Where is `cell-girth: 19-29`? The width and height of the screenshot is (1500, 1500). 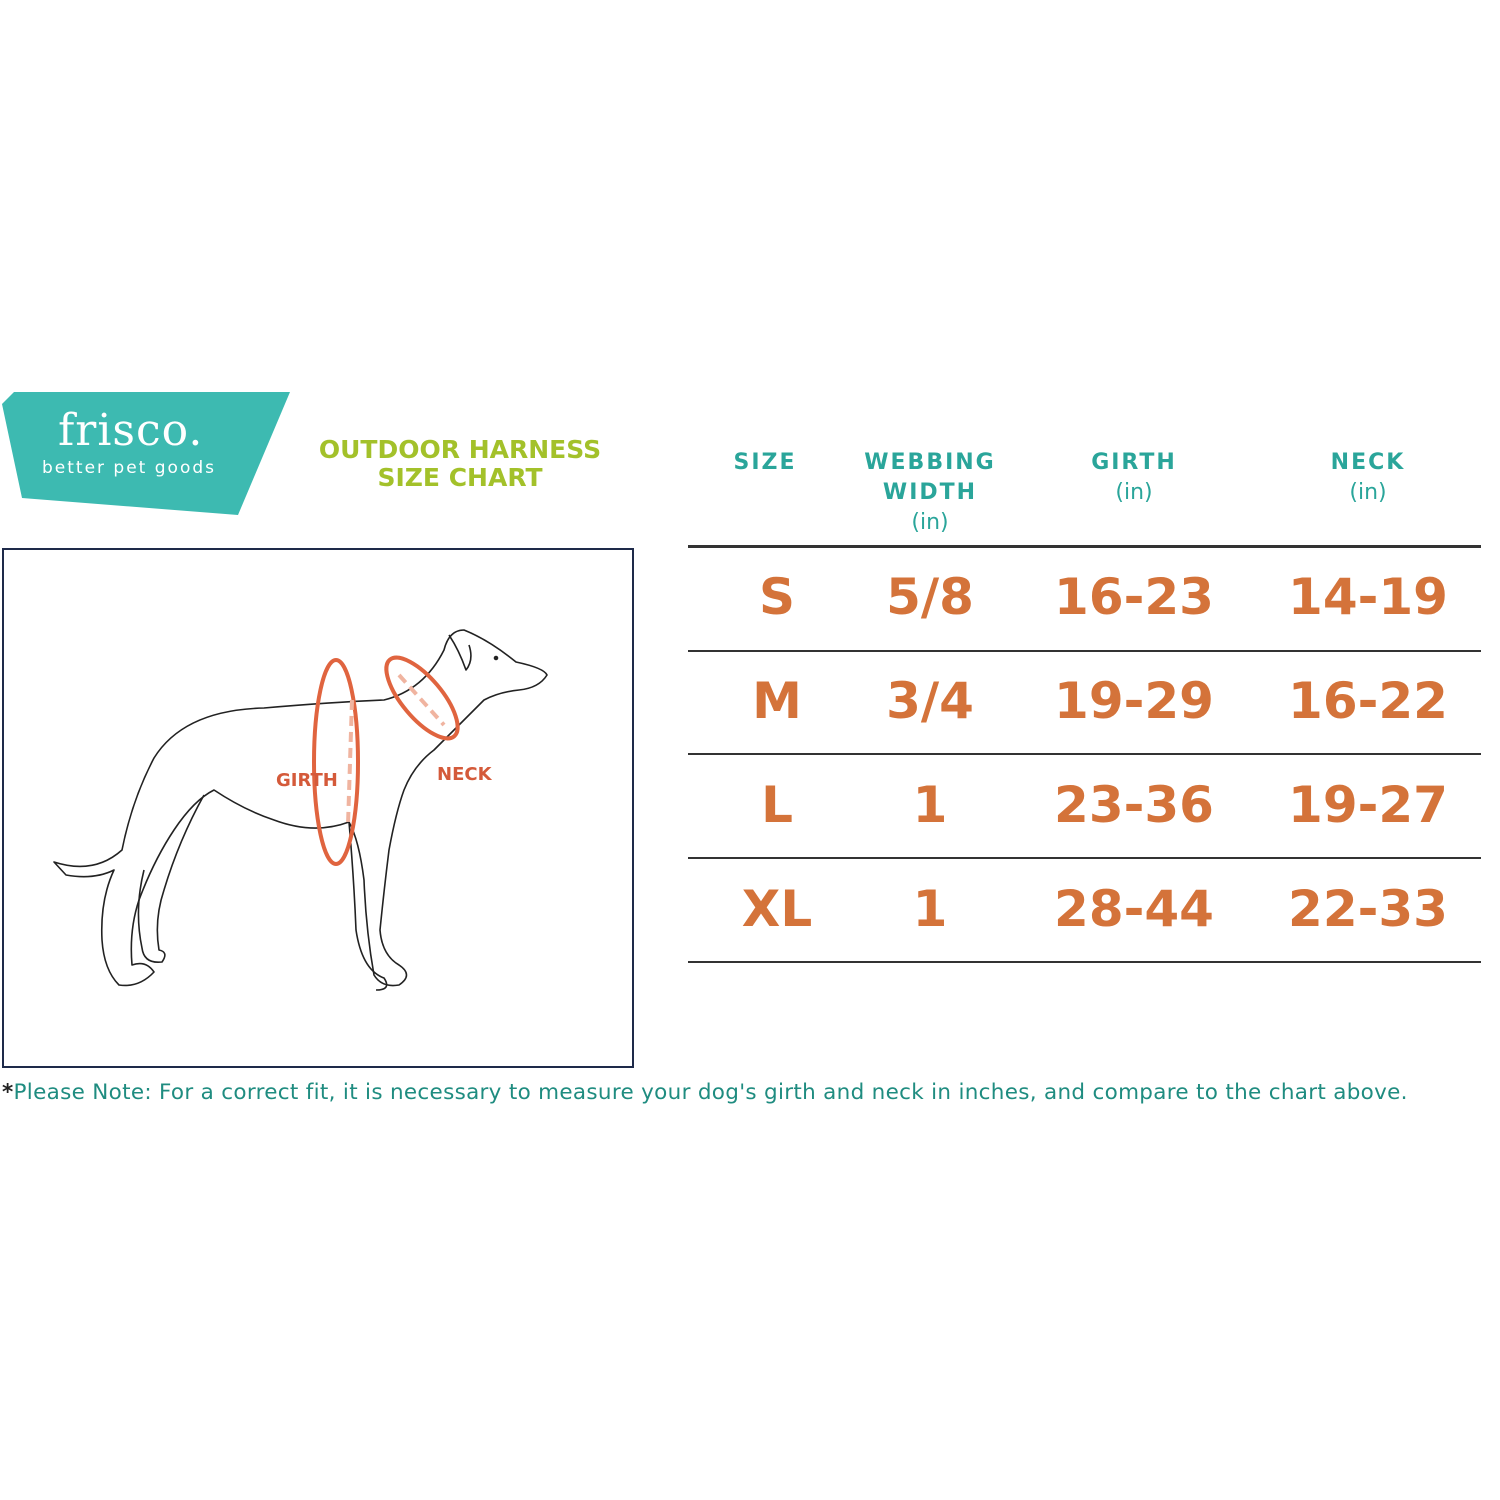 cell-girth: 19-29 is located at coordinates (1134, 701).